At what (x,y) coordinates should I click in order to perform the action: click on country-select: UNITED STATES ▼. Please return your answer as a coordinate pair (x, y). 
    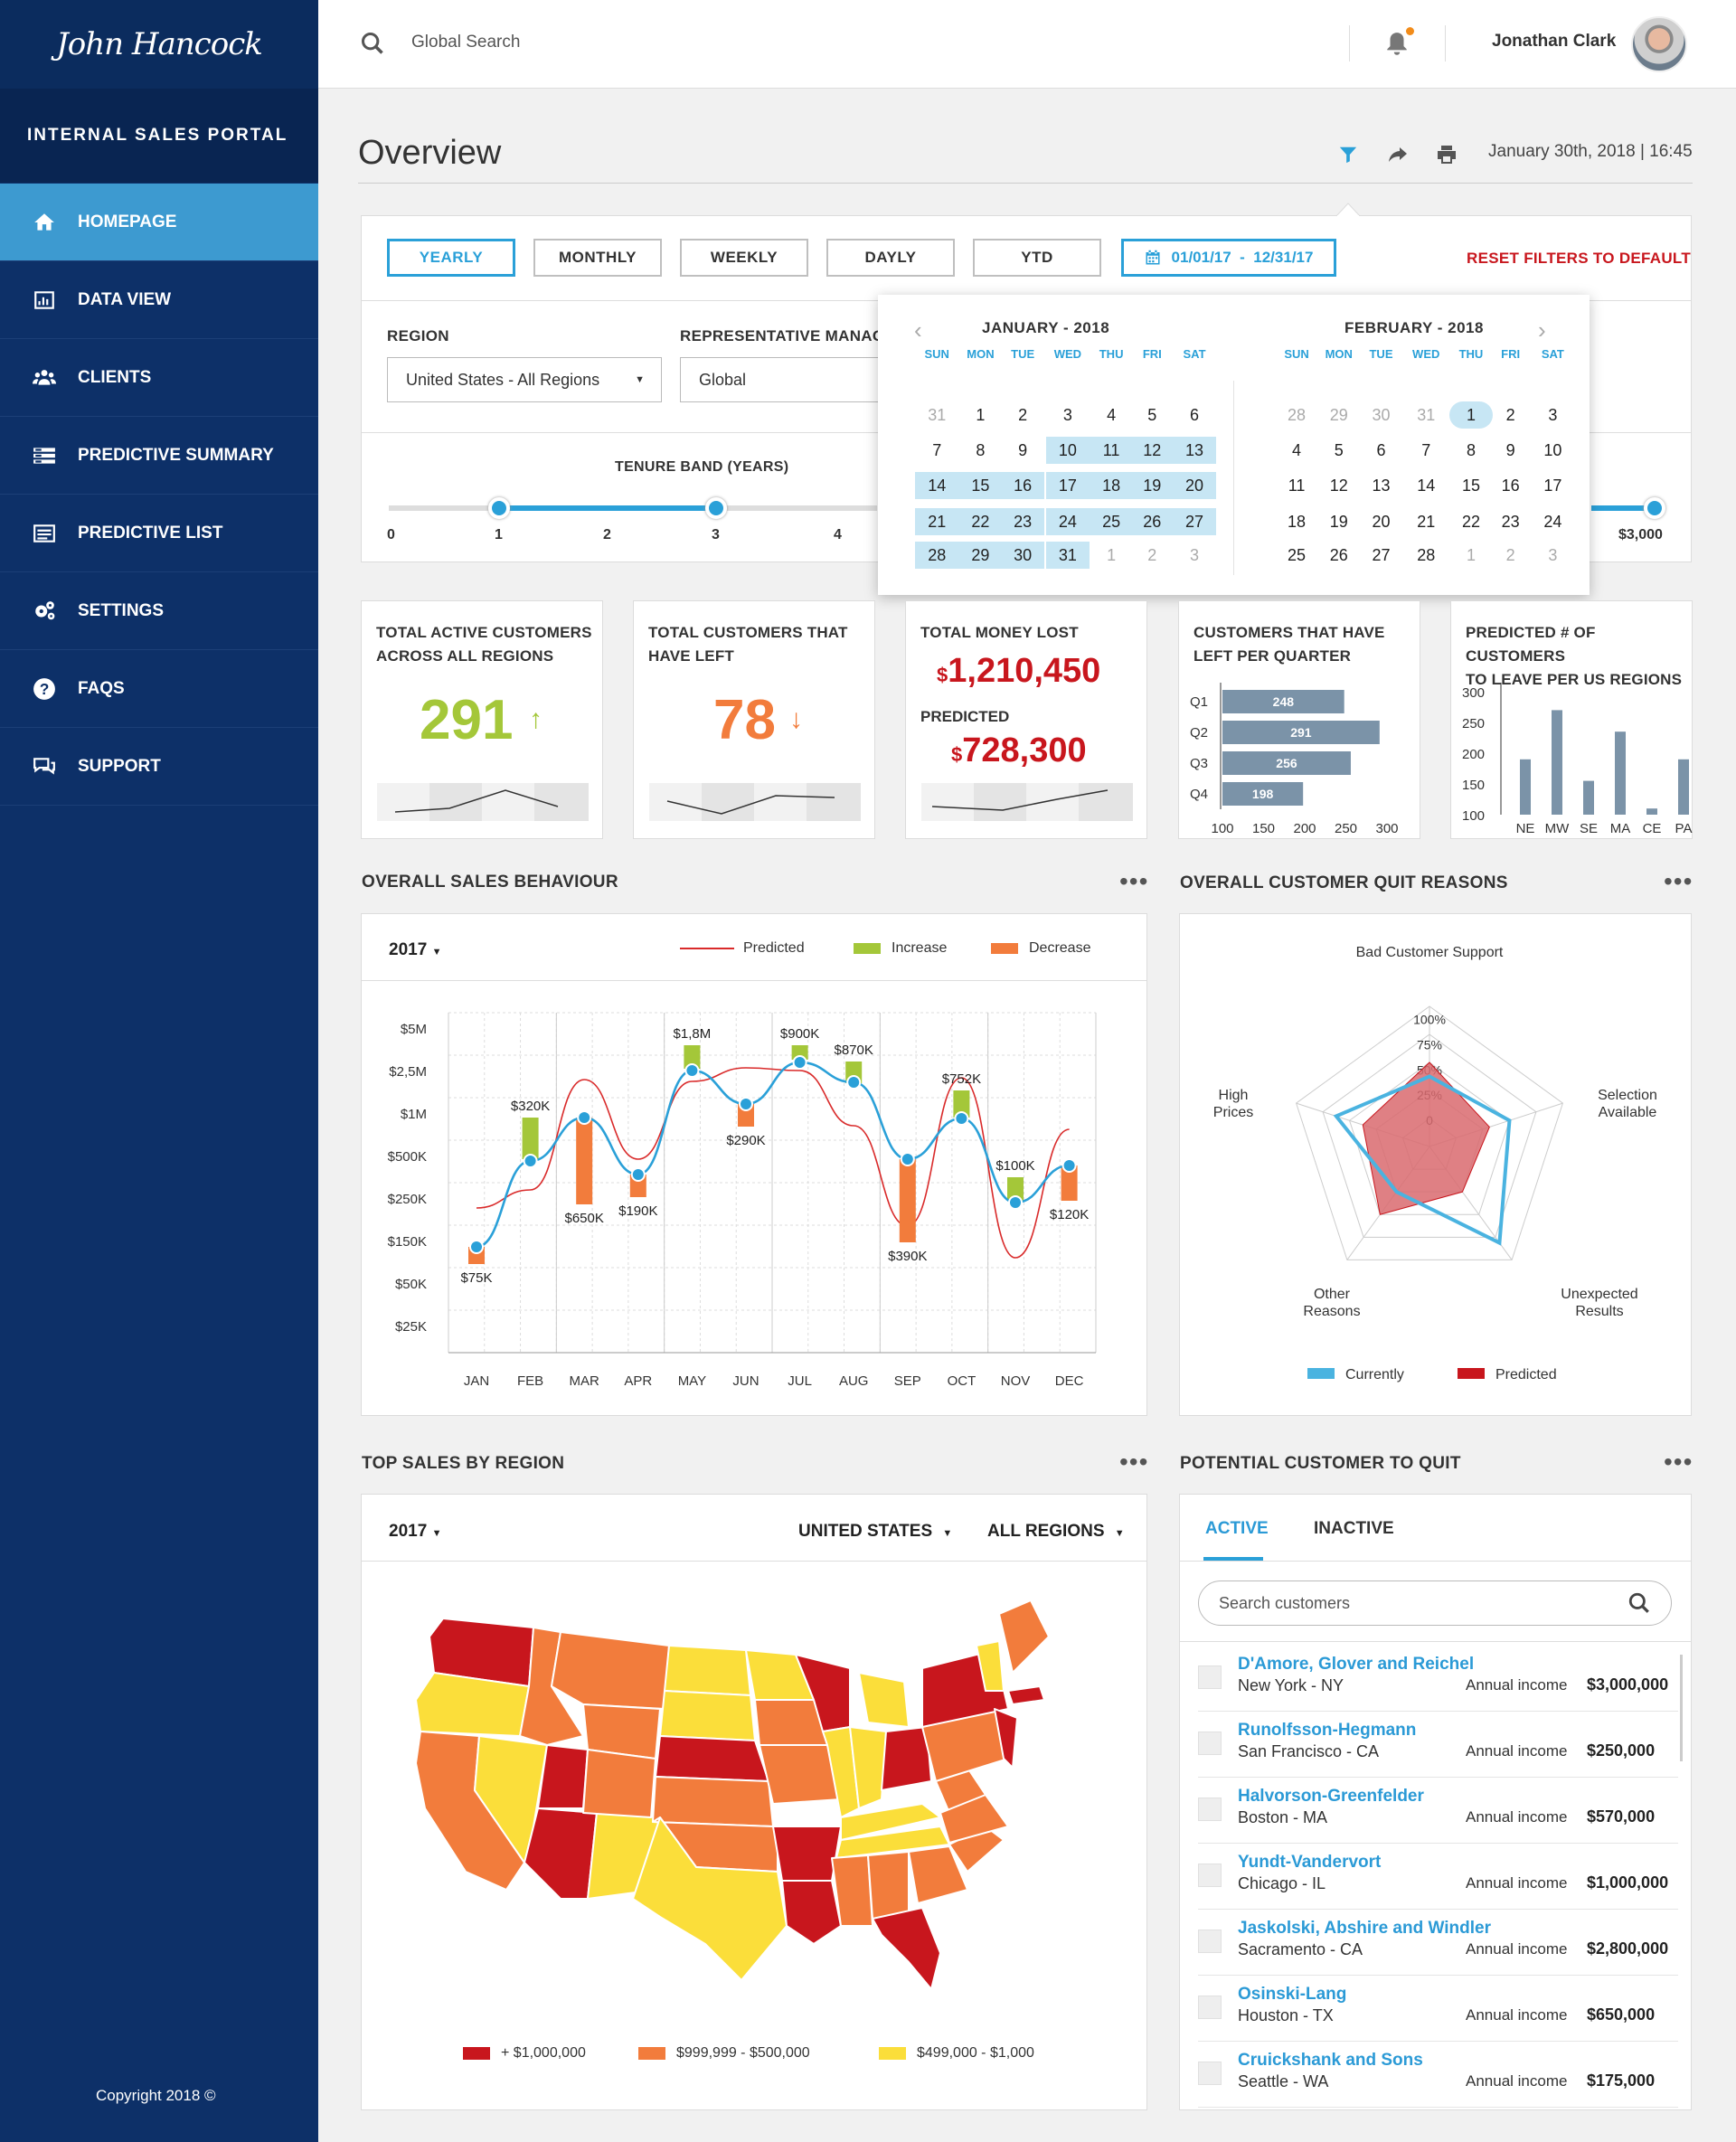
    Looking at the image, I should click on (876, 1531).